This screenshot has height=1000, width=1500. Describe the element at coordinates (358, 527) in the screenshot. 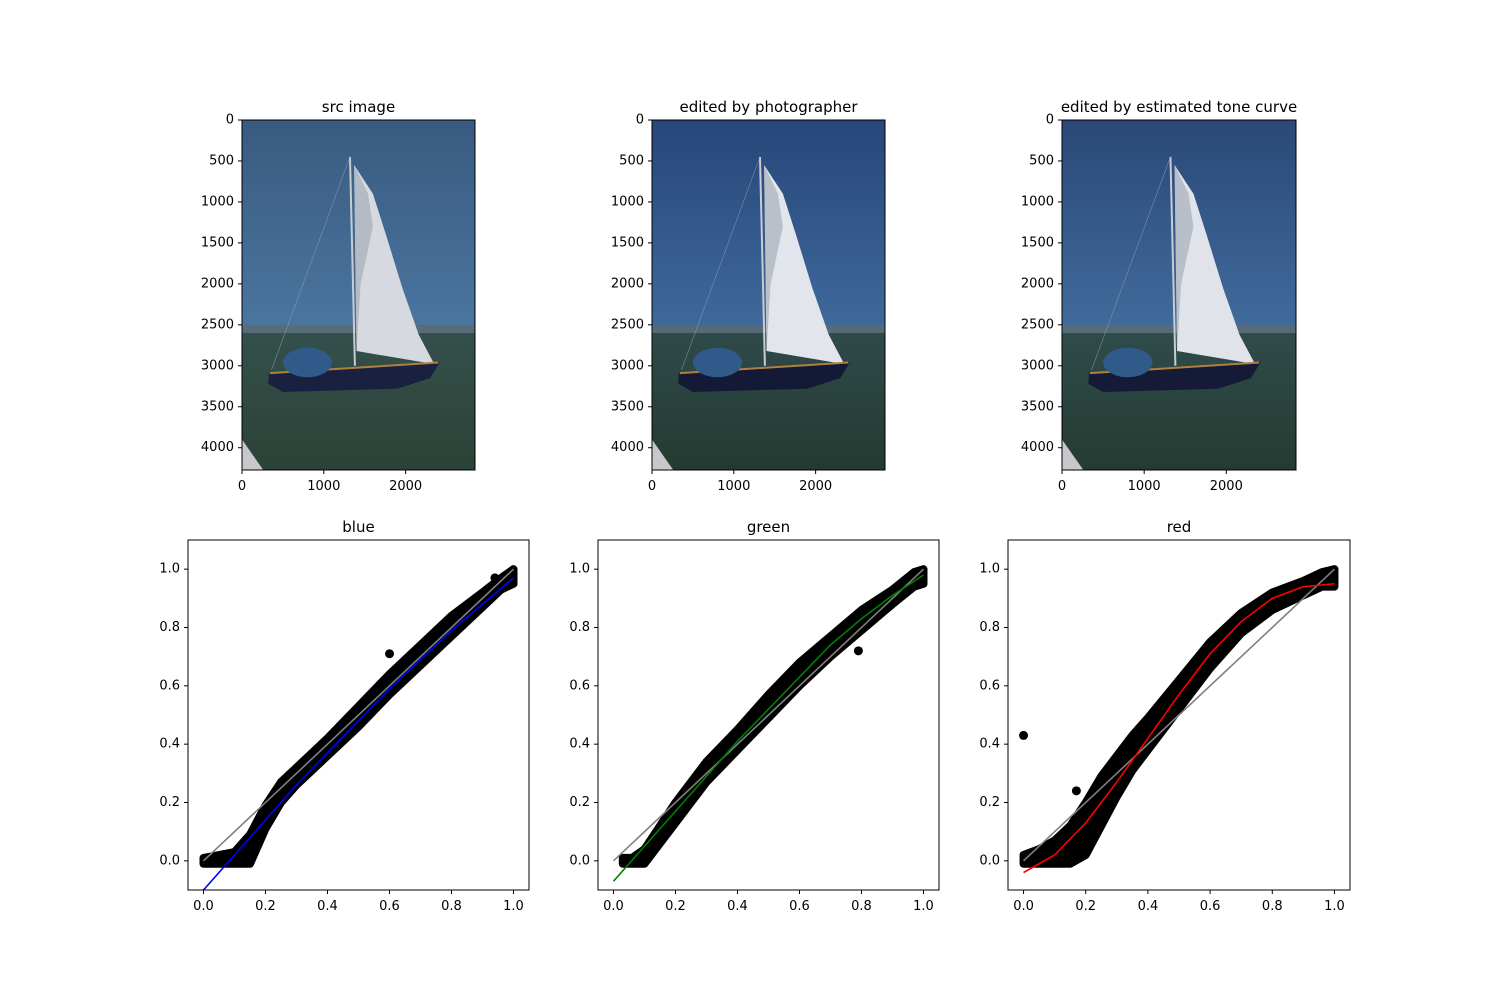

I see `panel-title: blue` at that location.